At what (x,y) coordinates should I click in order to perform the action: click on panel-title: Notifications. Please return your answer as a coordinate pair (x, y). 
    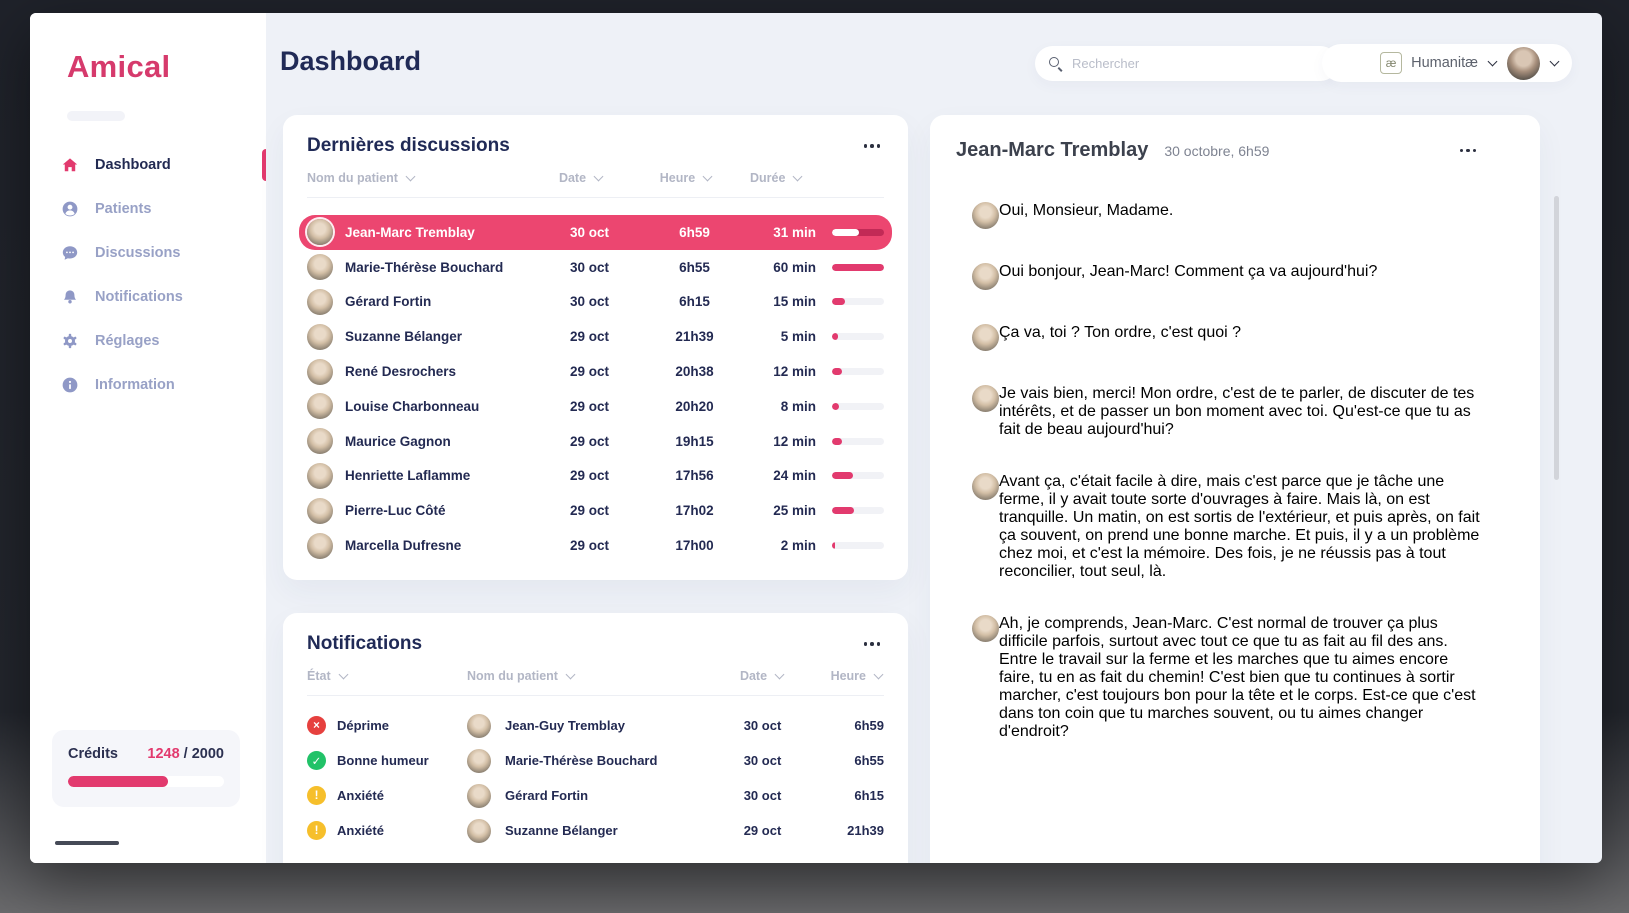
    Looking at the image, I should click on (365, 643).